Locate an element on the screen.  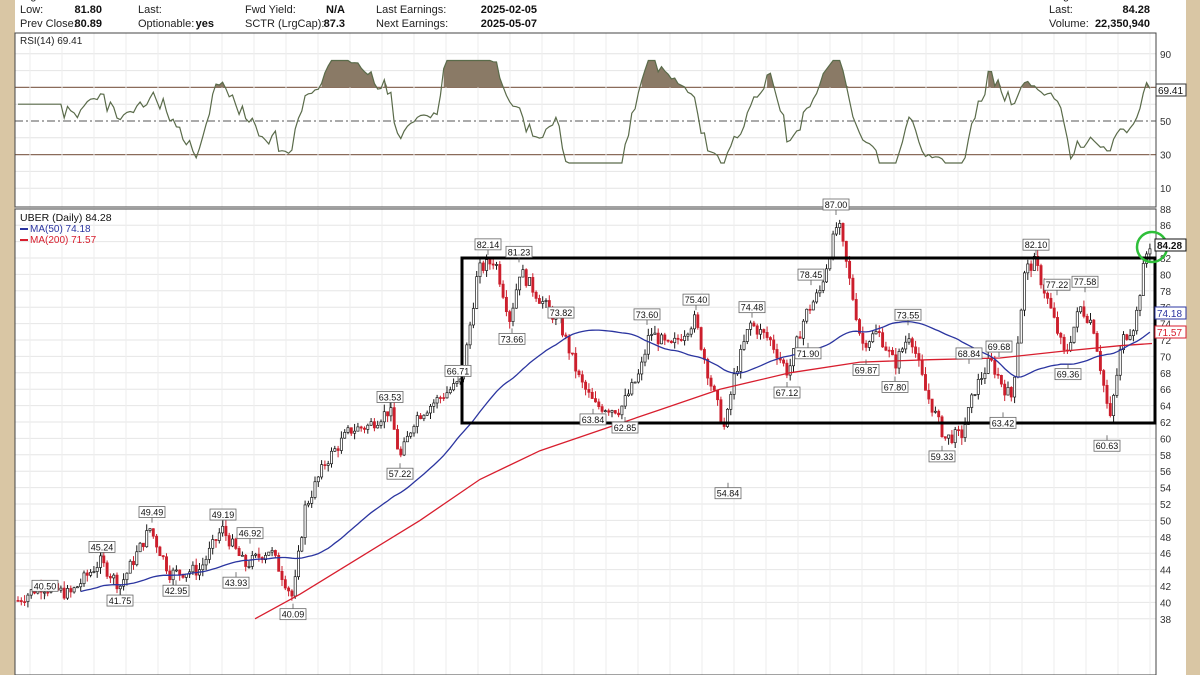
consolidation-box is located at coordinates (808, 340).